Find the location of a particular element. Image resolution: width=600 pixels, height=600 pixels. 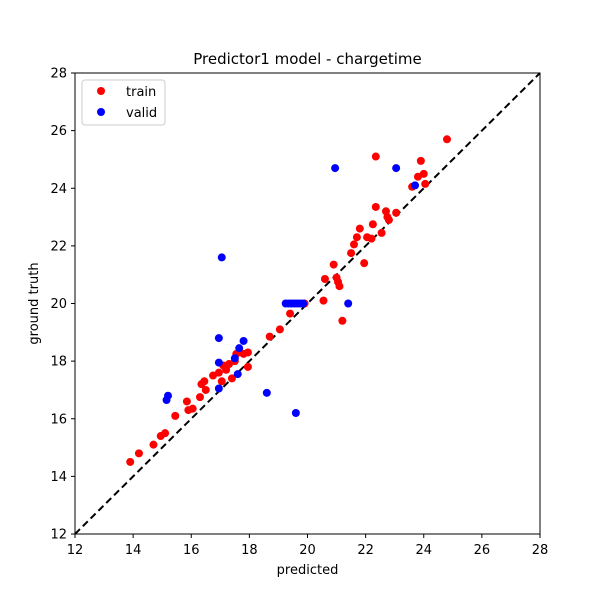

y-axis-label: ground truth is located at coordinates (34, 303).